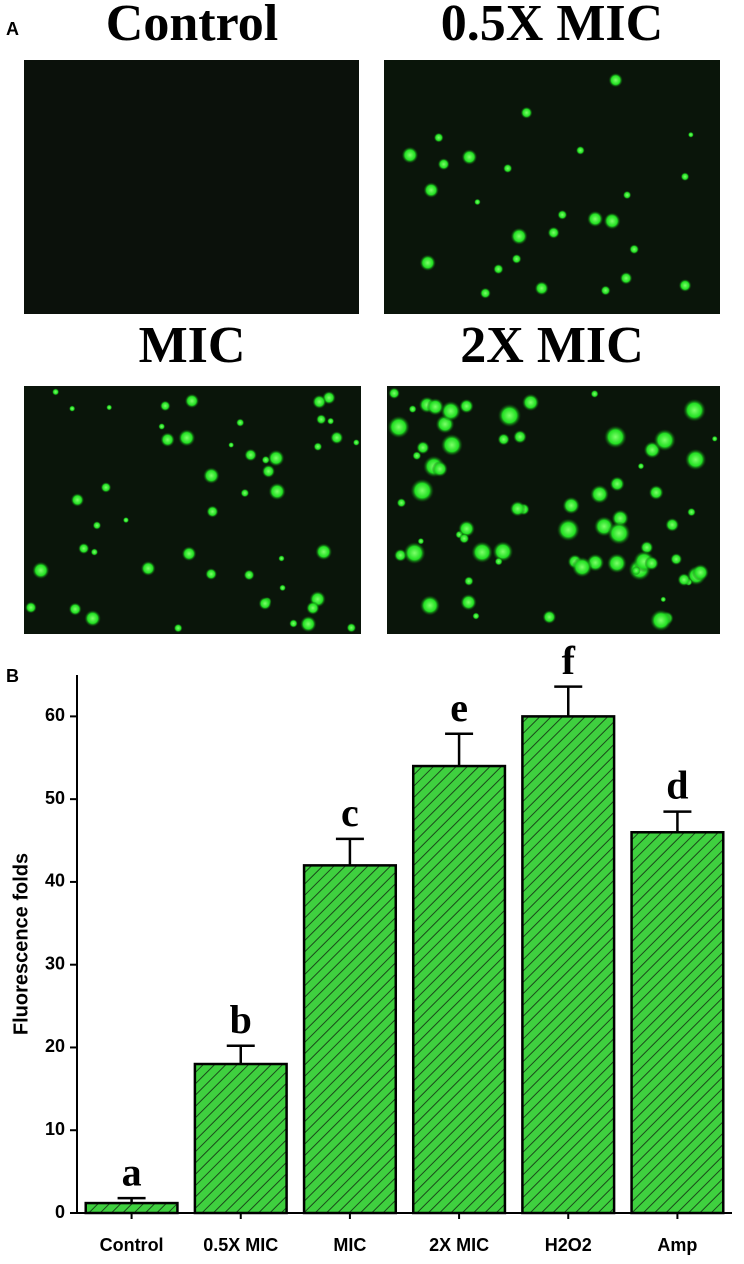 The width and height of the screenshot is (744, 1264). I want to click on x-tick-label: Amp, so click(677, 1245).